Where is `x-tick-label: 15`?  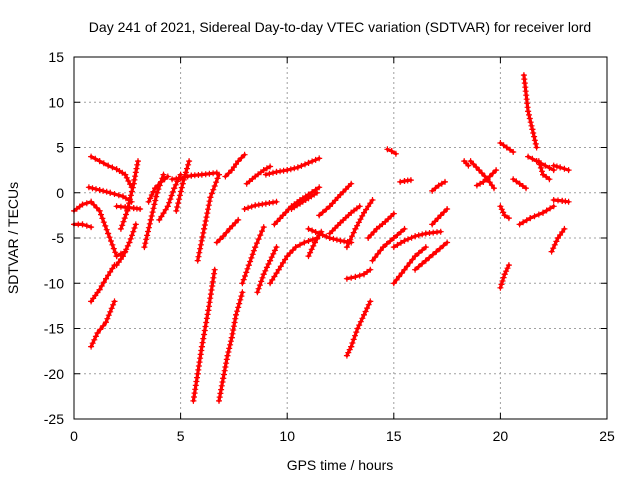
x-tick-label: 15 is located at coordinates (394, 436).